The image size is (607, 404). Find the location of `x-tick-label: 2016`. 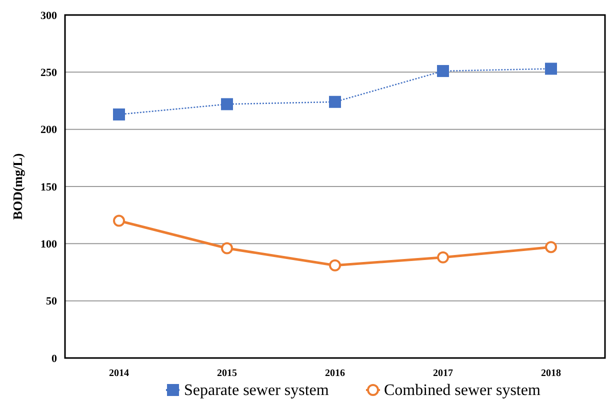

x-tick-label: 2016 is located at coordinates (335, 373).